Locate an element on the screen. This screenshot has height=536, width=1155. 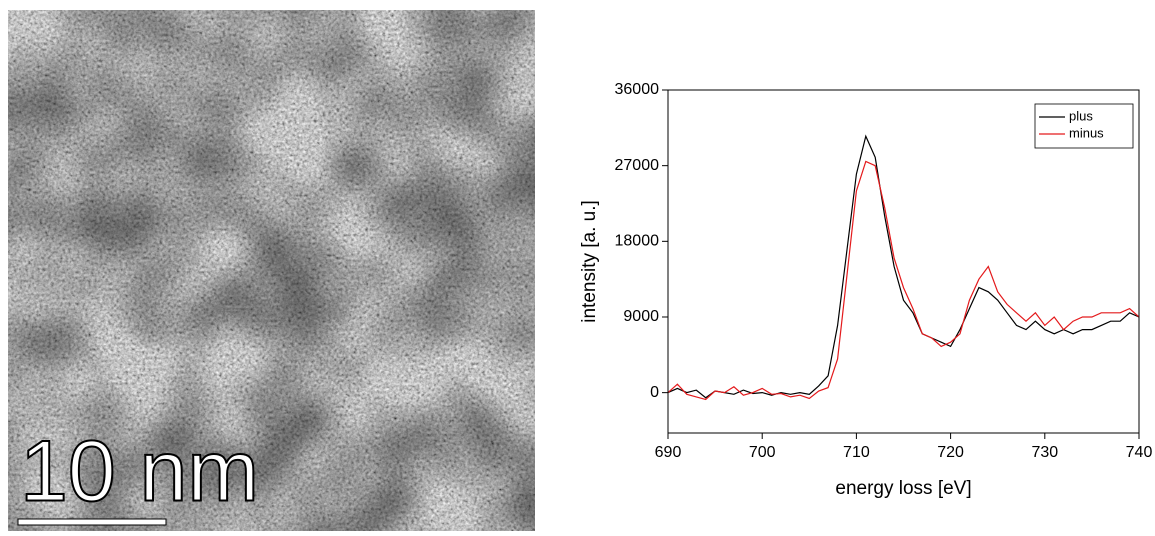
legend-box is located at coordinates (1084, 126).